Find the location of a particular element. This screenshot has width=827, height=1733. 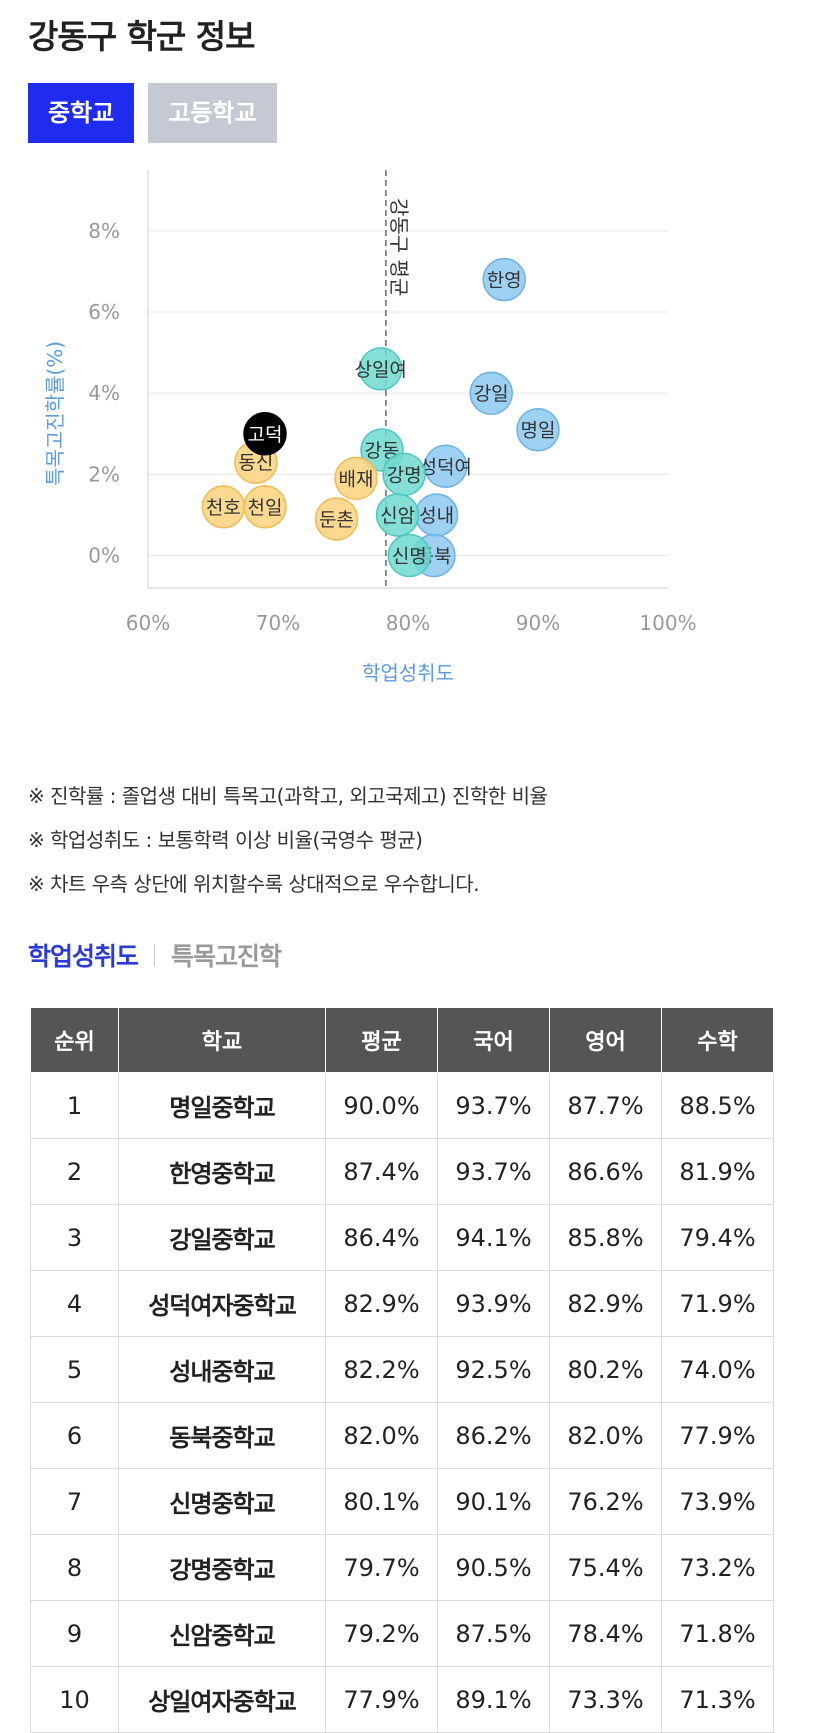

point-label: 성덕여 is located at coordinates (445, 467).